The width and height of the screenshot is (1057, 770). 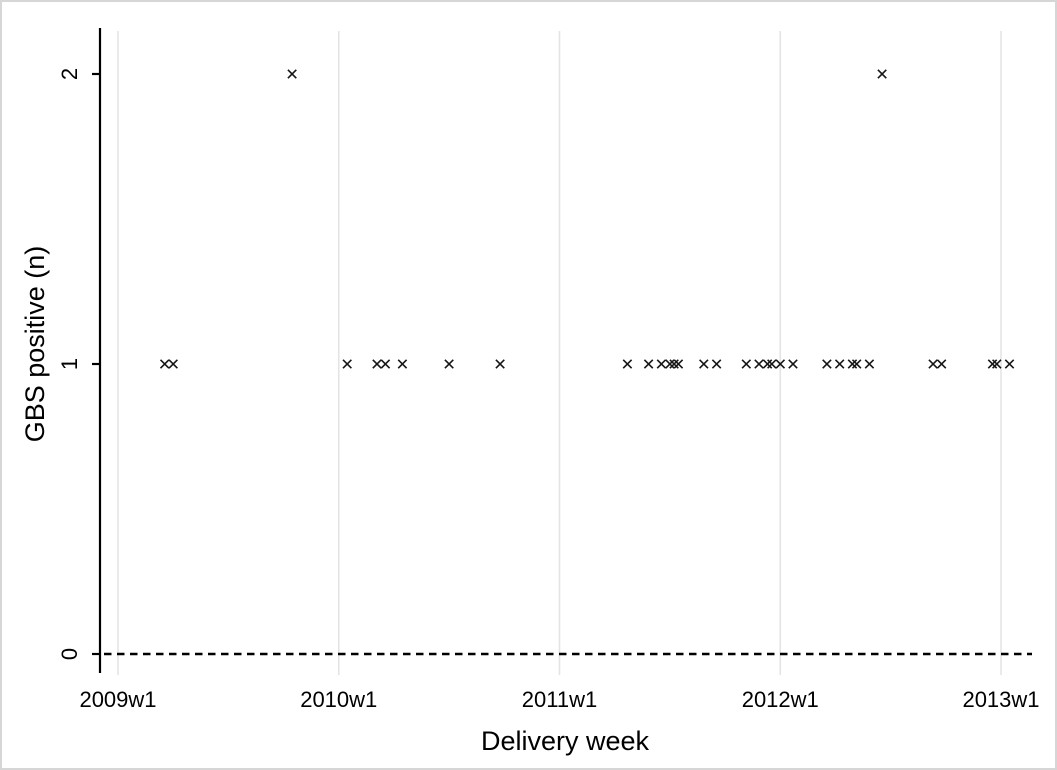 I want to click on x-tick-label: 2013w1, so click(x=1000, y=699).